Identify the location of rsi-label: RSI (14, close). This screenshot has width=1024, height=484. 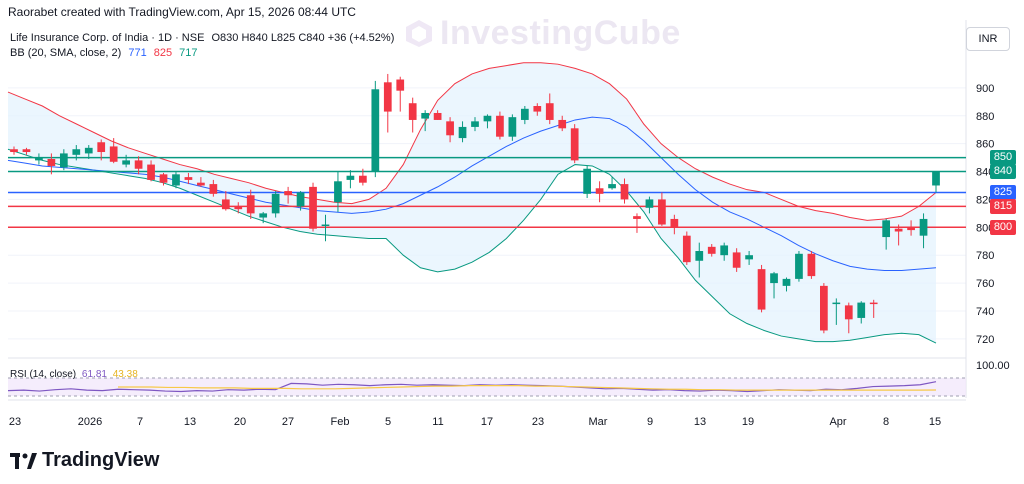
(43, 374).